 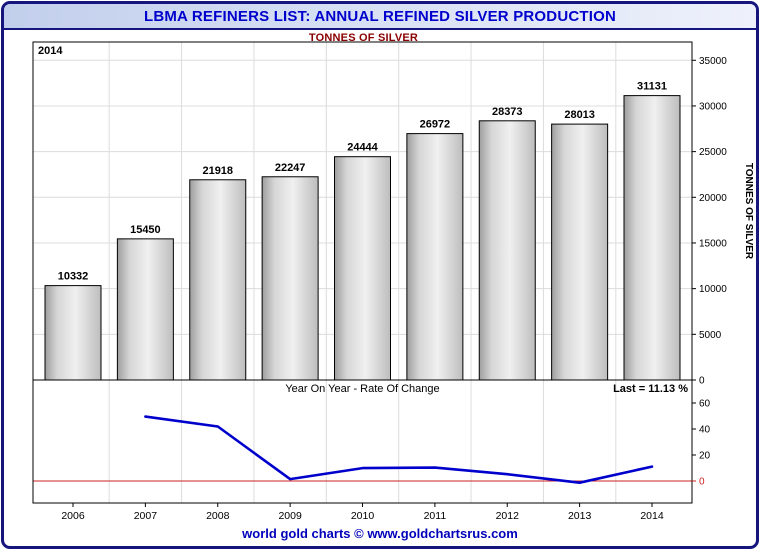 I want to click on roc-line, so click(x=399, y=450).